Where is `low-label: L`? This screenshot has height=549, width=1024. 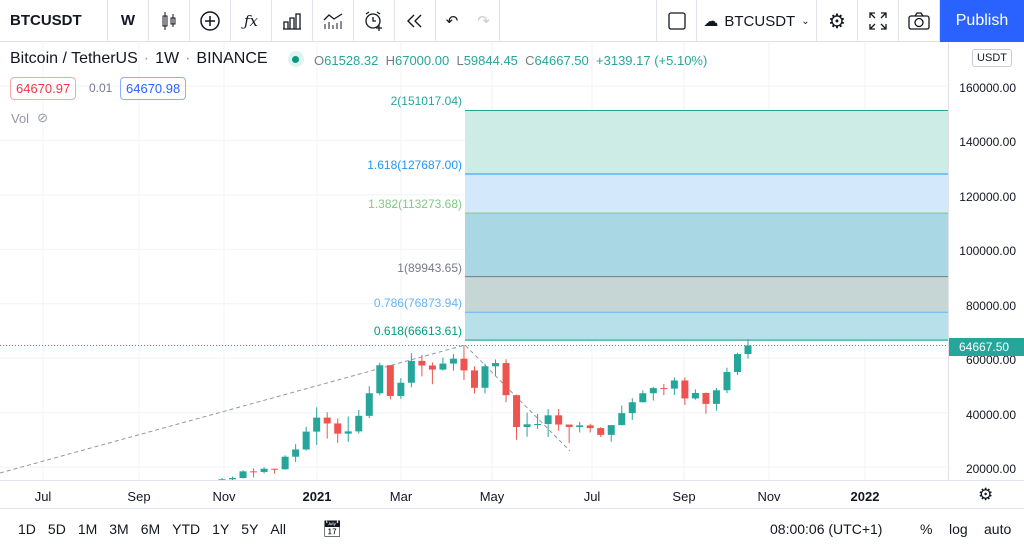 low-label: L is located at coordinates (460, 60).